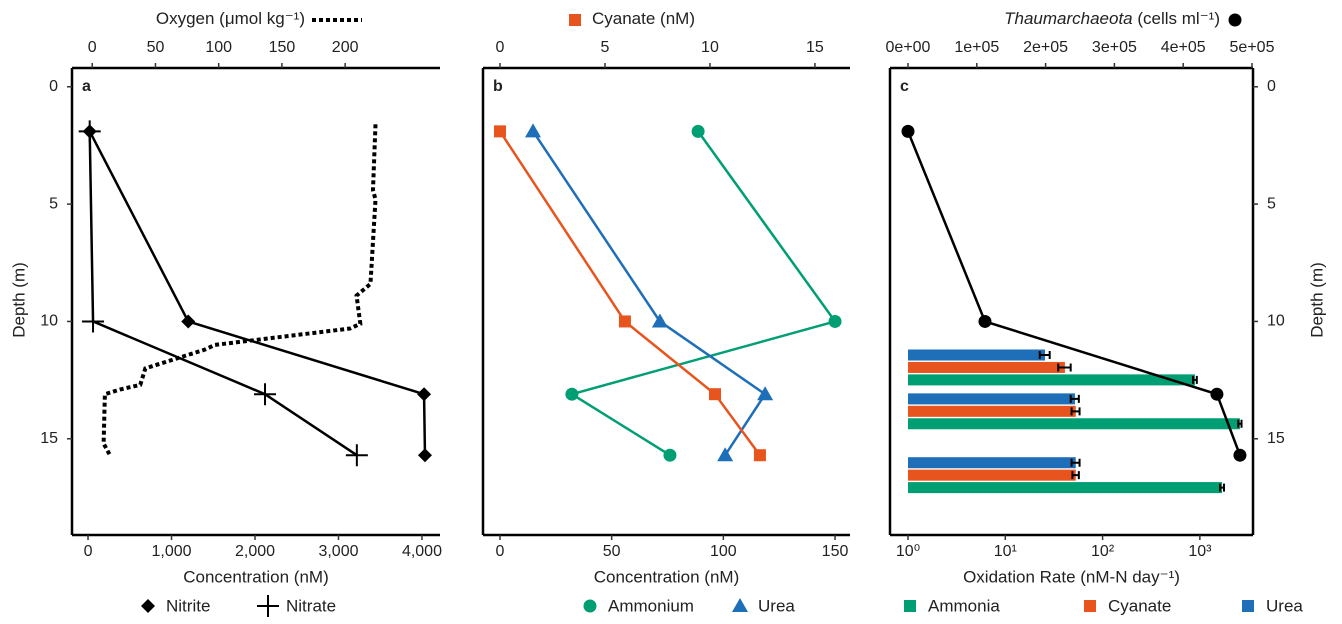 This screenshot has height=624, width=1342. What do you see at coordinates (976, 47) in the screenshot?
I see `x2-tick-label: 1e+05` at bounding box center [976, 47].